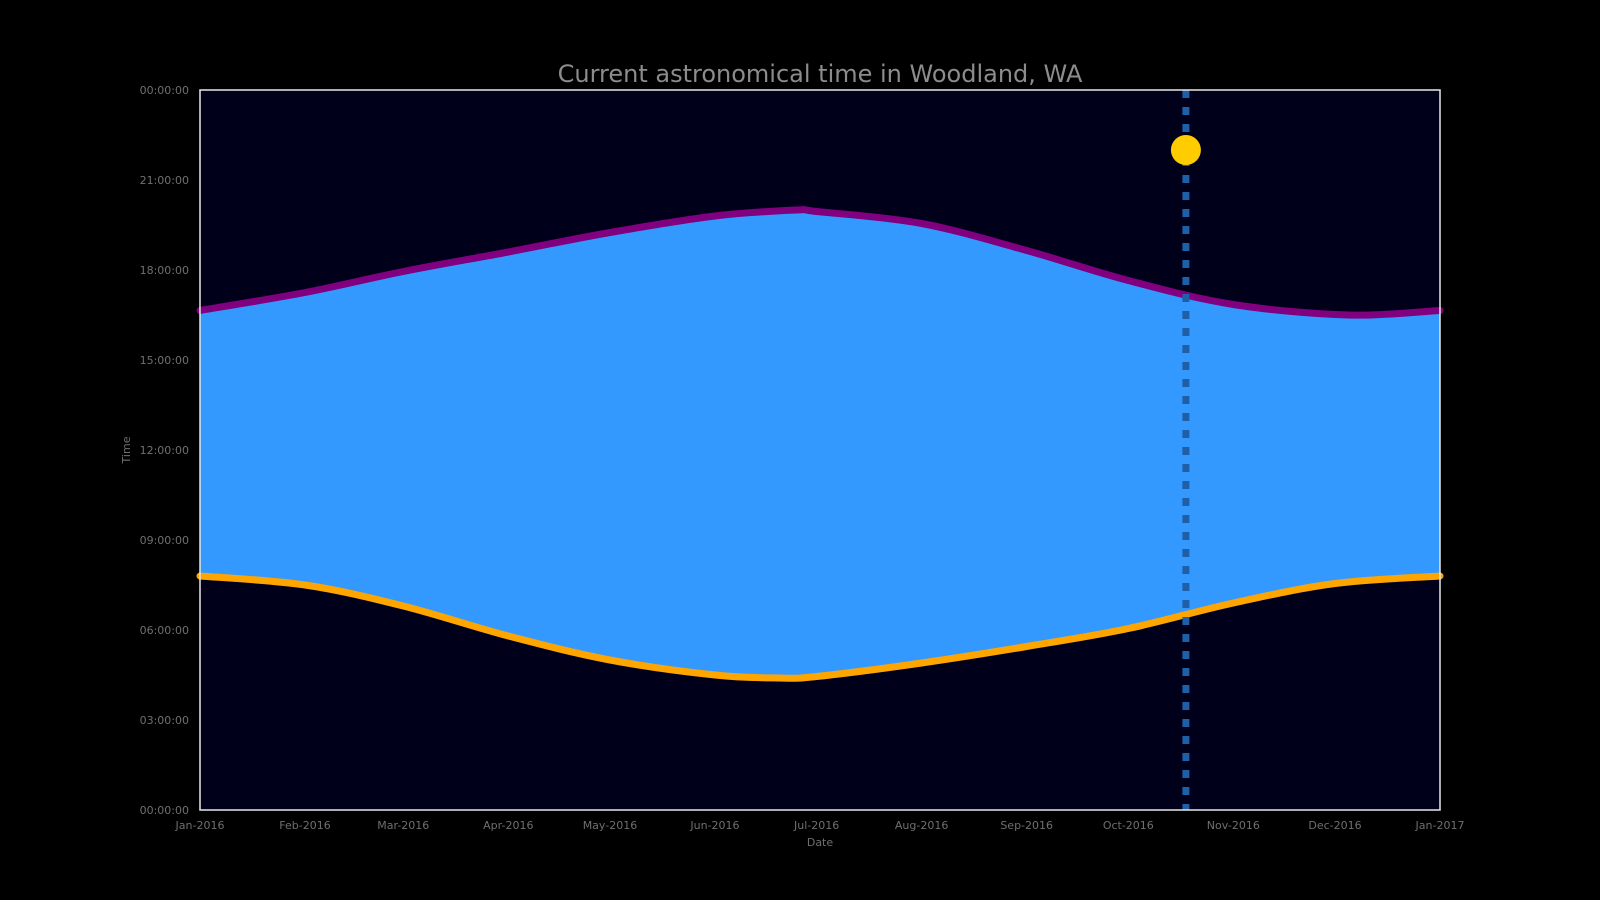 The width and height of the screenshot is (1600, 900). What do you see at coordinates (1233, 825) in the screenshot?
I see `x-tick-label: Nov-2016` at bounding box center [1233, 825].